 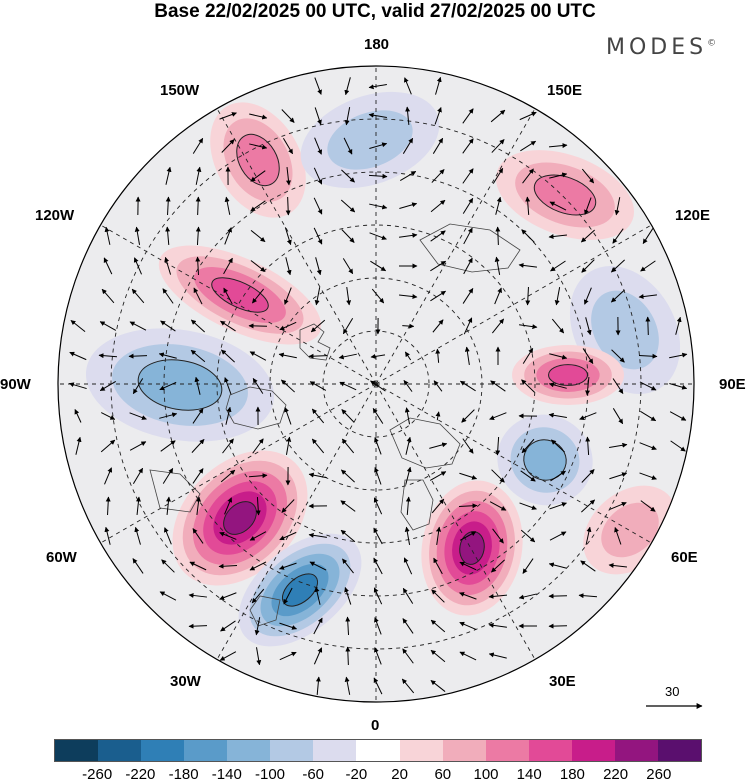 I want to click on lon-label-60e: 60E, so click(x=684, y=557).